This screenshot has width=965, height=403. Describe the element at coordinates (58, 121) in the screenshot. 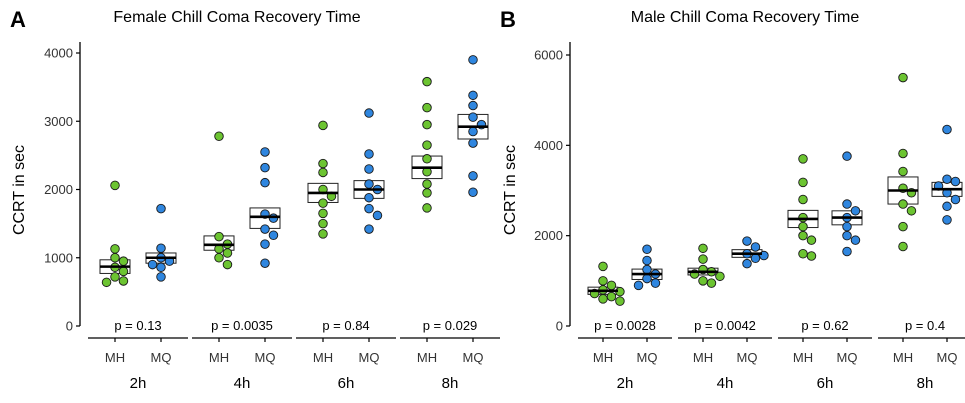

I see `y-tick-label: 3000` at that location.